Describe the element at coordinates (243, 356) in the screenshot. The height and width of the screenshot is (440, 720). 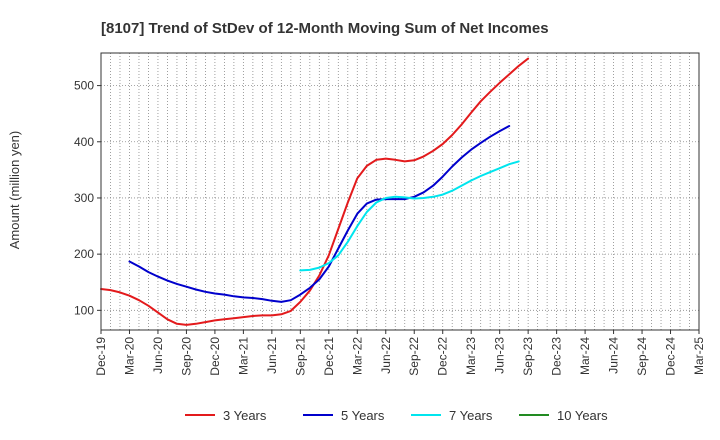
I see `x-tick-label: Mar-21` at that location.